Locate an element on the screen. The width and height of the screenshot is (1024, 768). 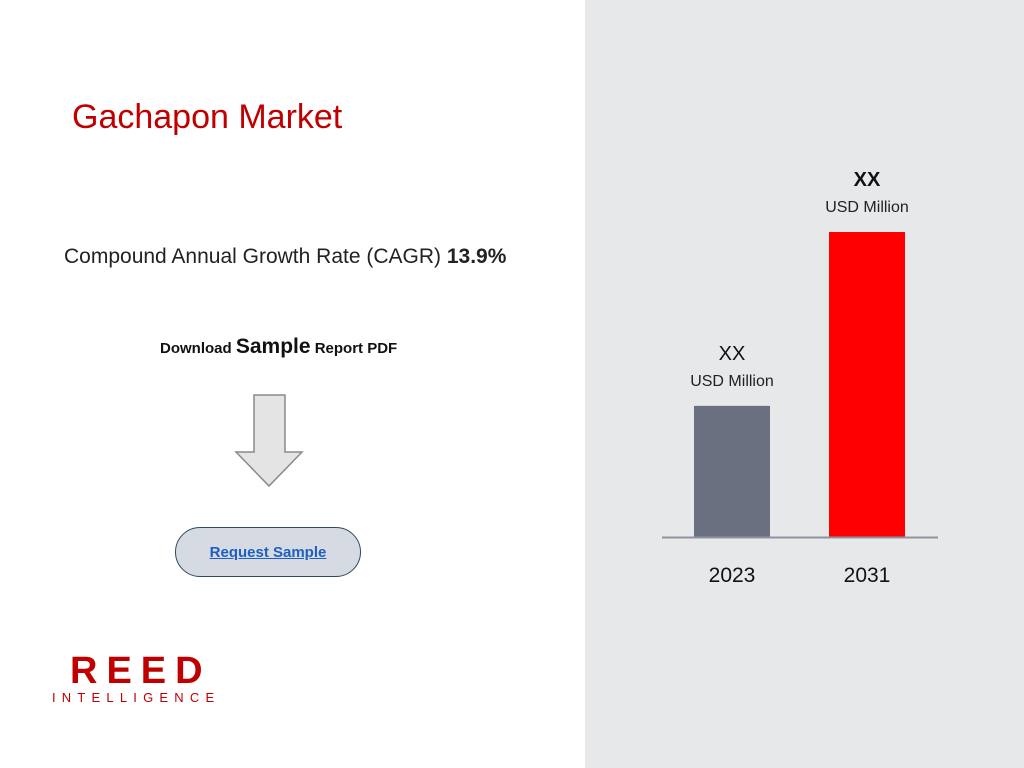
cagr-label: Compound Annual Growth Rate (CAGR) is located at coordinates (253, 256).